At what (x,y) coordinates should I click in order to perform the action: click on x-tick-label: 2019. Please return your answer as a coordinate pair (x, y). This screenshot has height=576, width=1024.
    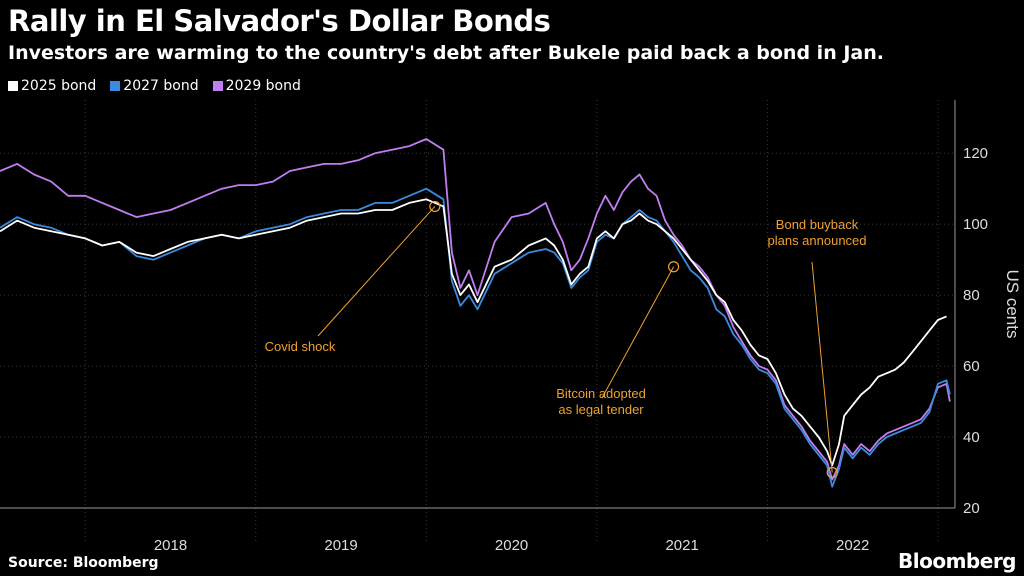
    Looking at the image, I should click on (340, 545).